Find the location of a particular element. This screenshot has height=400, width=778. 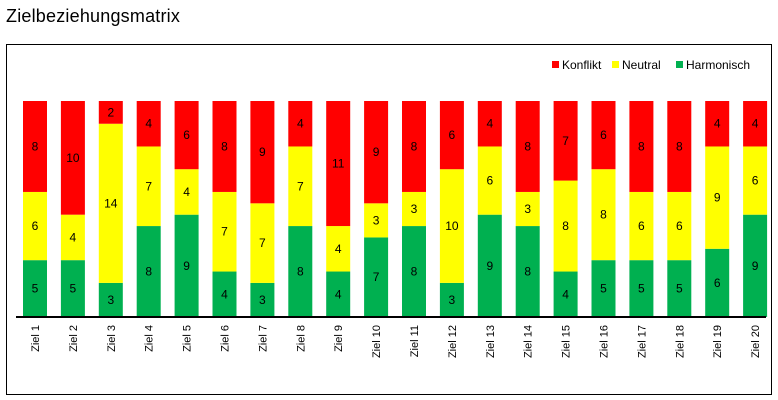

x-tick-label: Ziel 18 is located at coordinates (680, 341).